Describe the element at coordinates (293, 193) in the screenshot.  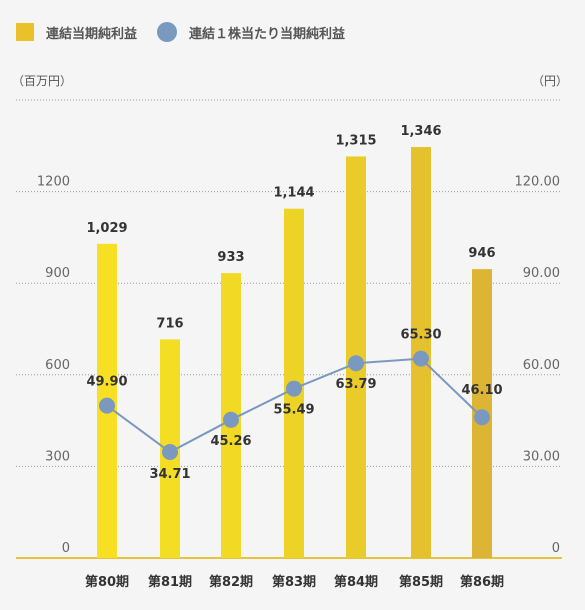
I see `bar-value-label: 1,144` at that location.